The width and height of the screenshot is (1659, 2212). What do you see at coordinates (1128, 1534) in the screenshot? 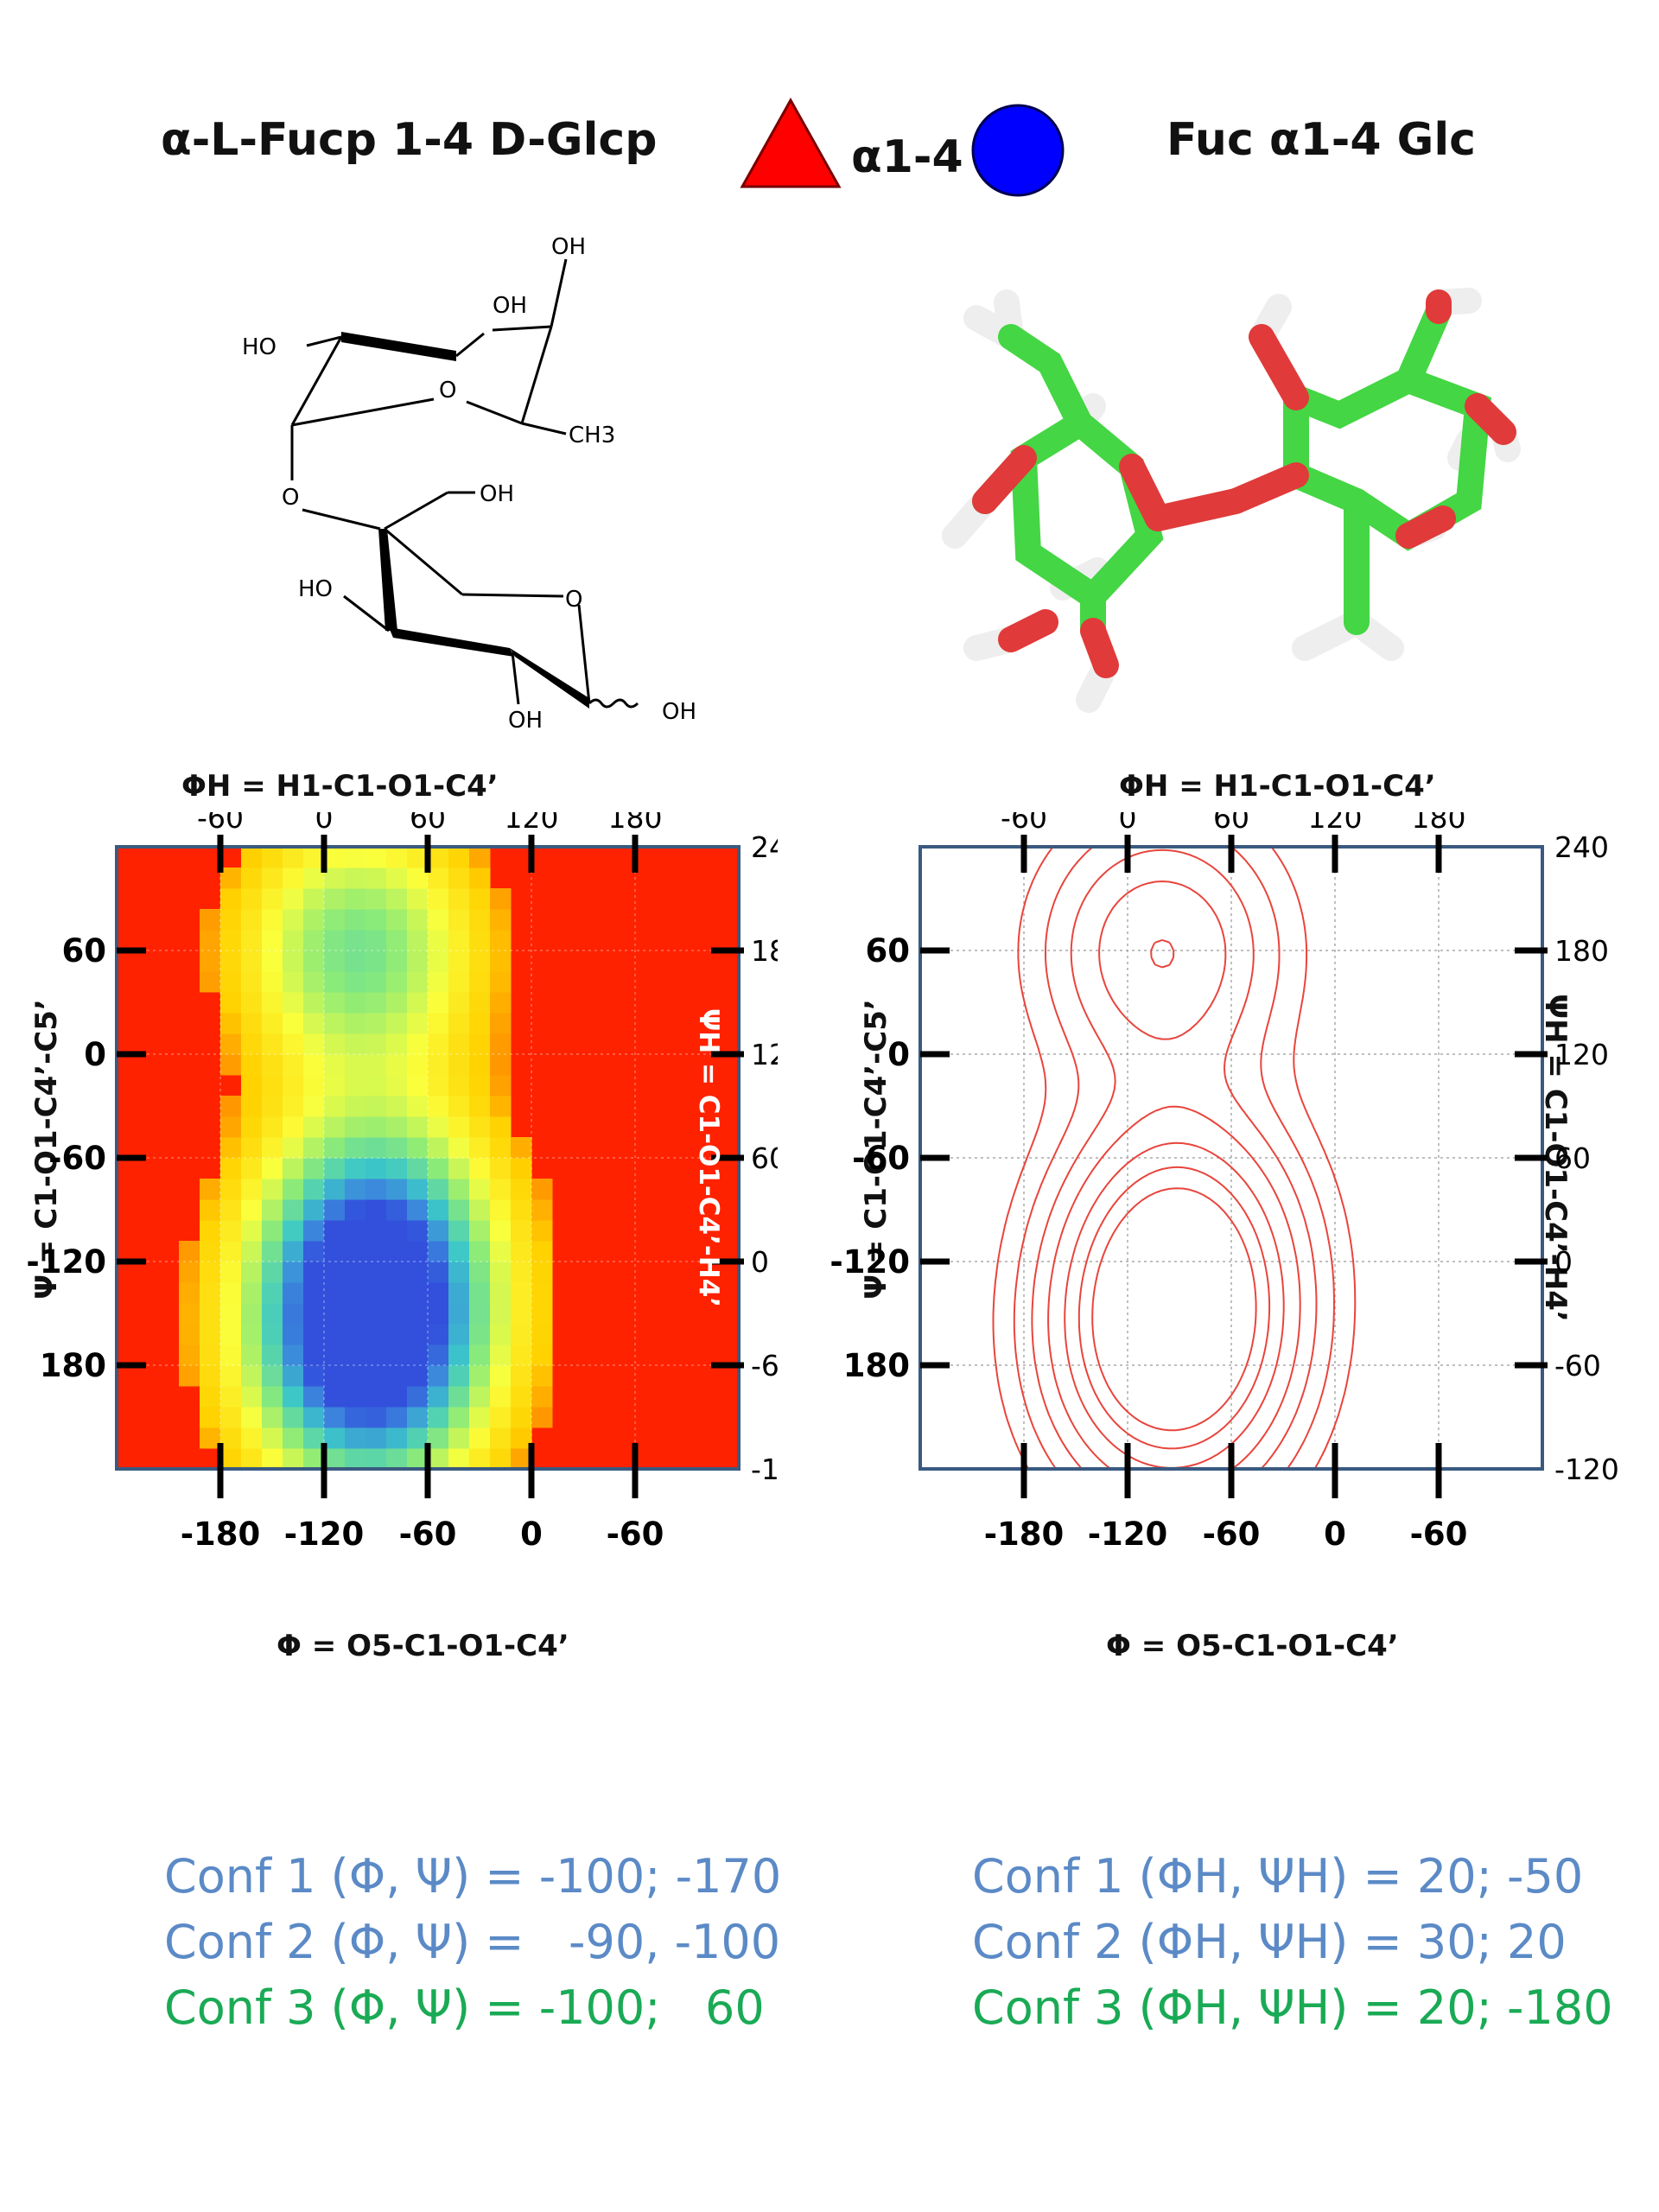
I see `bottom-tick-label: -120` at bounding box center [1128, 1534].